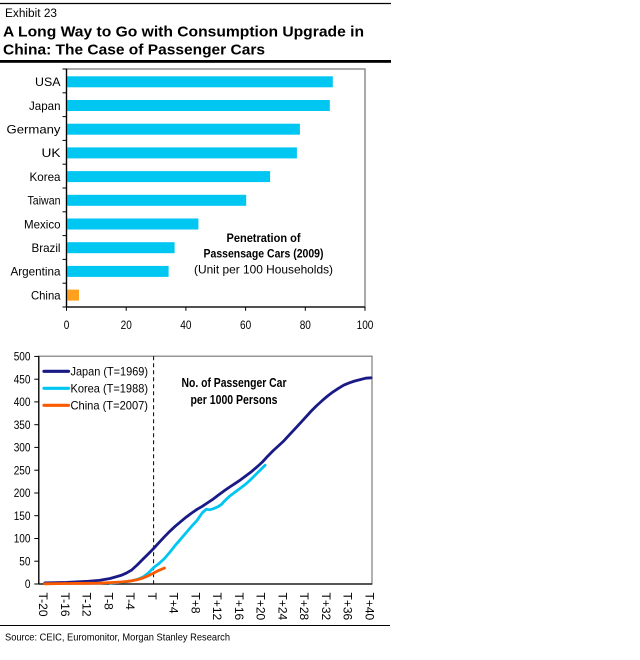 The height and width of the screenshot is (660, 640). I want to click on svg-text: T-16, so click(65, 605).